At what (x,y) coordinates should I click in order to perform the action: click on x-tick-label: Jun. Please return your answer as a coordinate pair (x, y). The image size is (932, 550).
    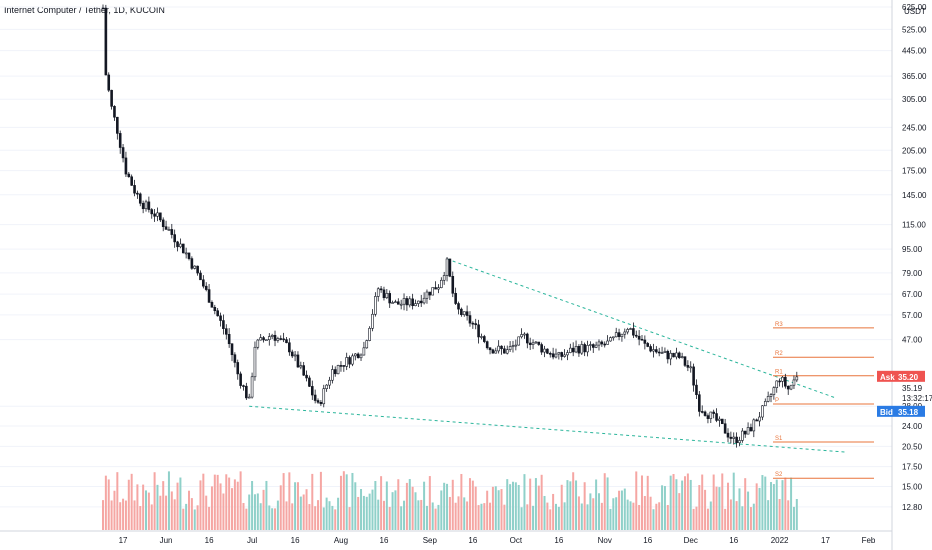
    Looking at the image, I should click on (166, 540).